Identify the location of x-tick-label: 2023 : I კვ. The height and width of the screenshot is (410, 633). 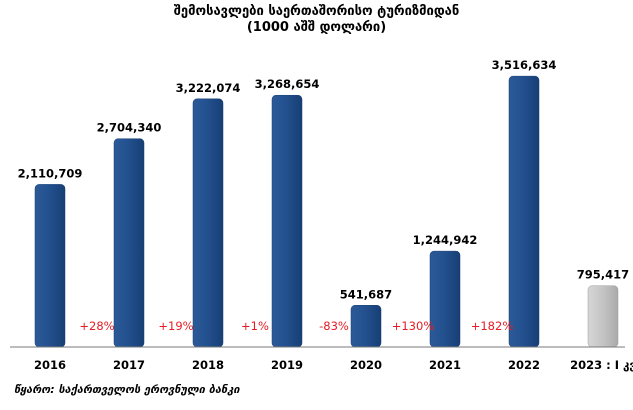
(601, 365).